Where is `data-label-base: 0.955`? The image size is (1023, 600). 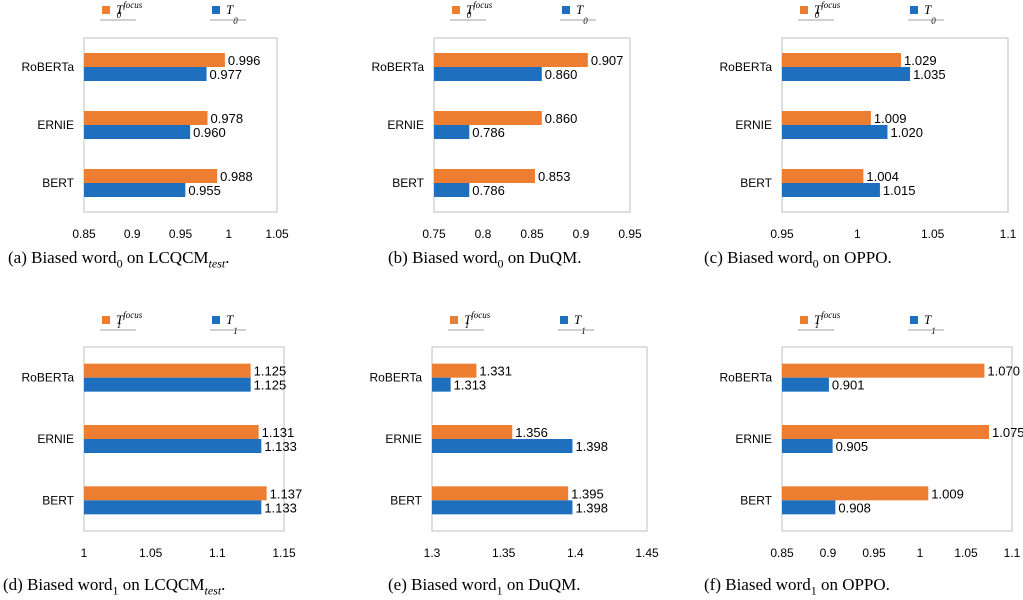
data-label-base: 0.955 is located at coordinates (204, 190).